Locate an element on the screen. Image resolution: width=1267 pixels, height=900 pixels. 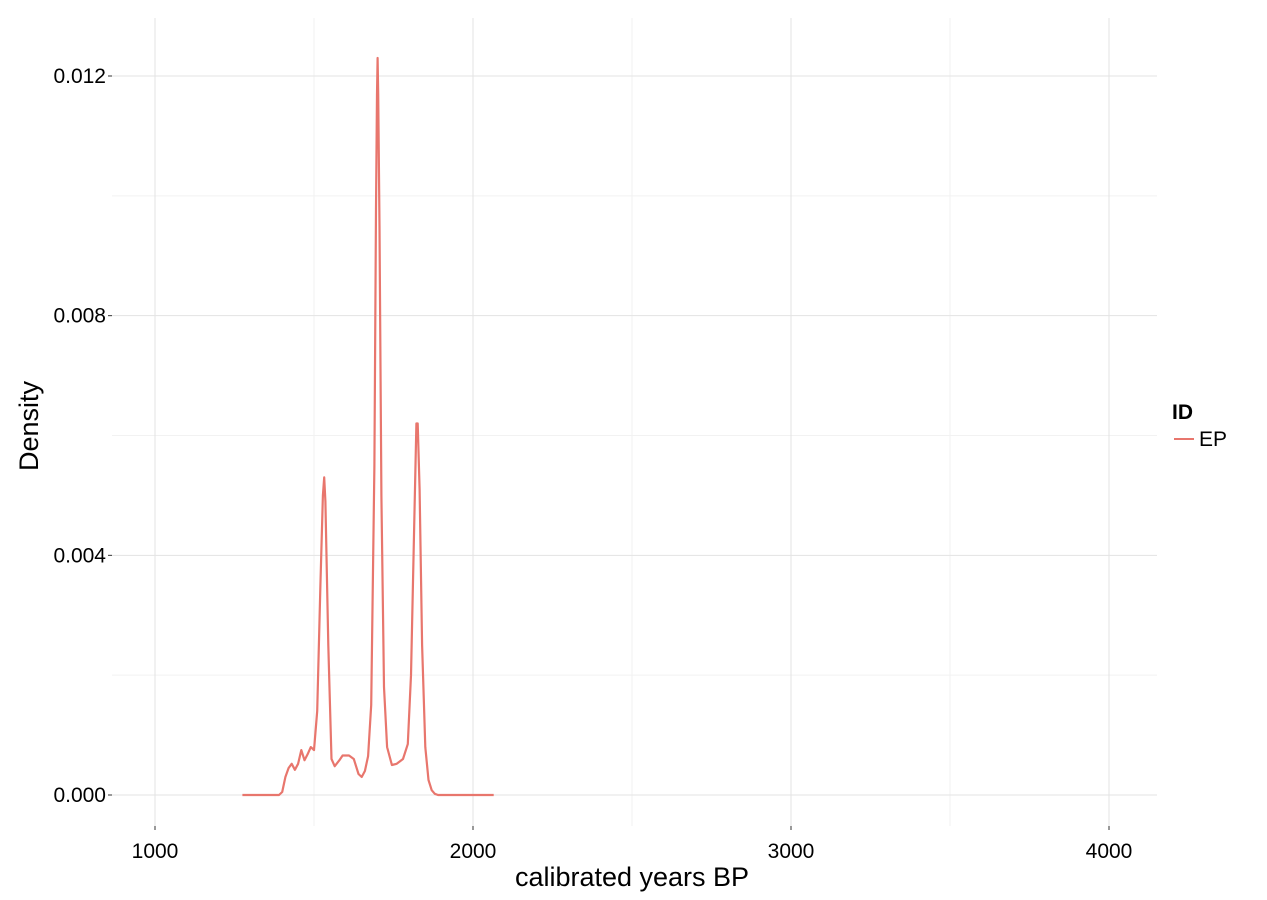
x-tick-label: 1000 is located at coordinates (155, 851).